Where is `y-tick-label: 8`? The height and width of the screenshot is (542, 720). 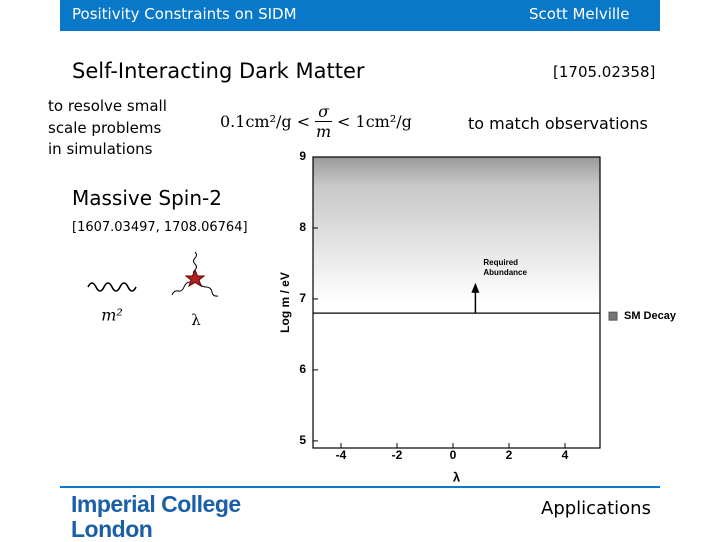 y-tick-label: 8 is located at coordinates (302, 227).